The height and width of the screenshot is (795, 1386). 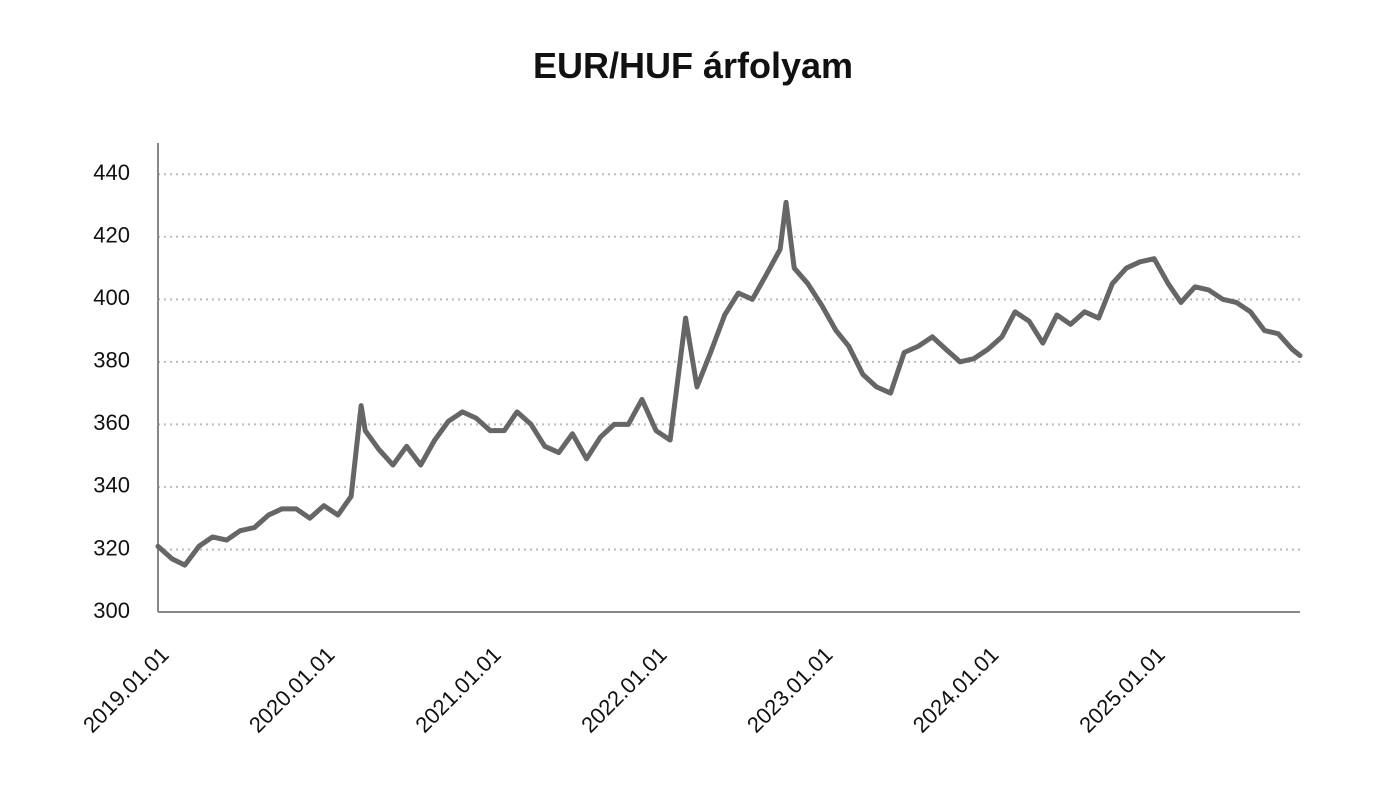 I want to click on y-tick-label: 440, so click(x=111, y=172).